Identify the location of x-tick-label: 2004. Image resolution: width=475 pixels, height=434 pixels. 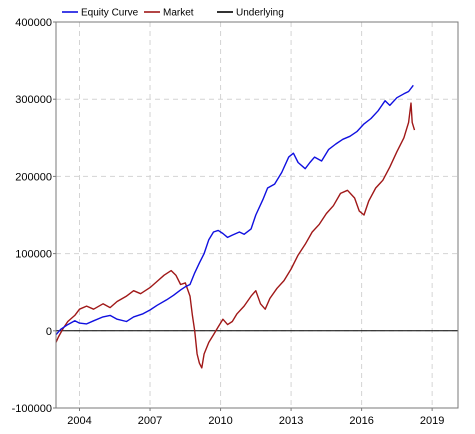
(79, 421).